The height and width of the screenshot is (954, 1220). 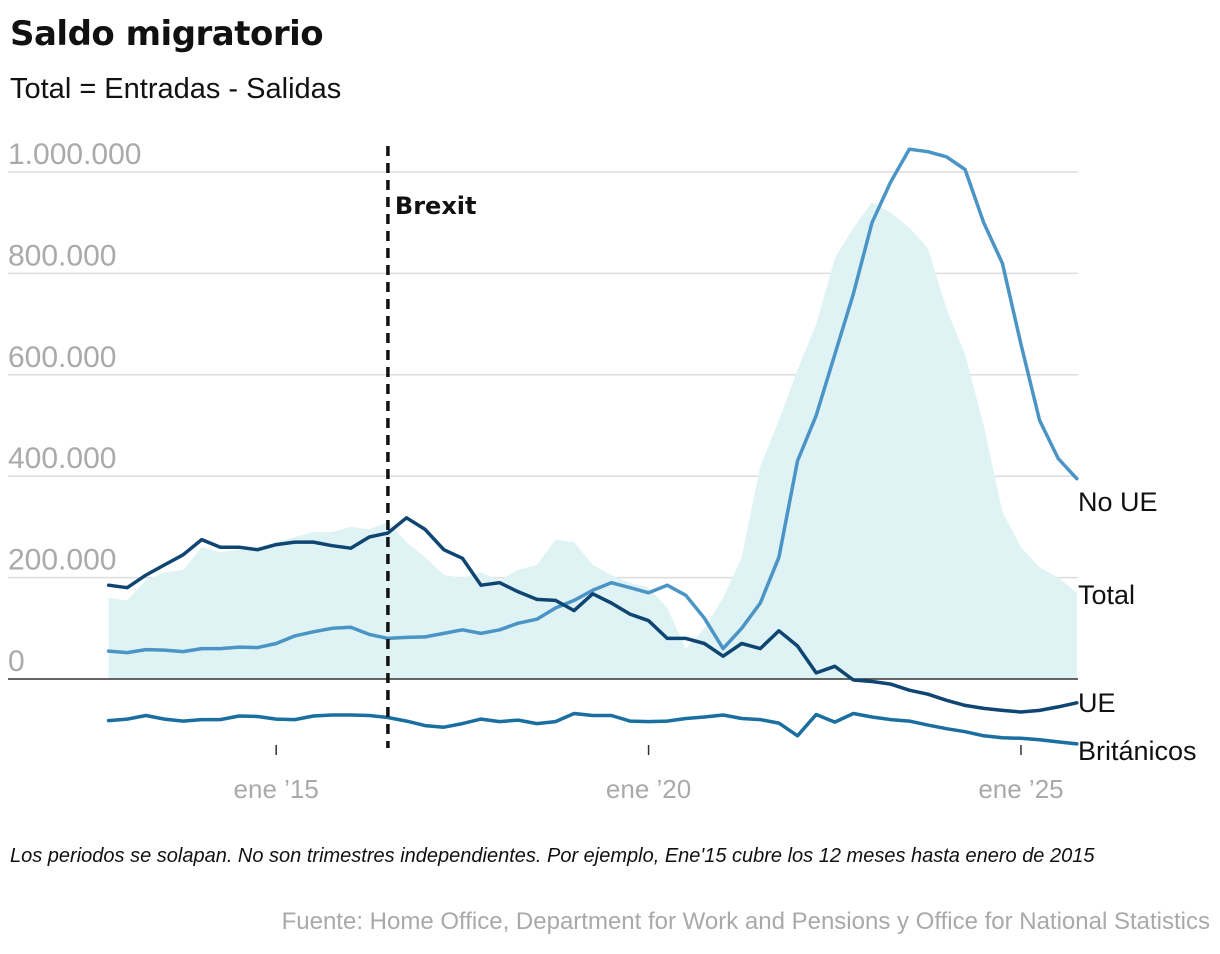 What do you see at coordinates (176, 89) in the screenshot?
I see `chart-subtitle: Total = Entradas - Salidas` at bounding box center [176, 89].